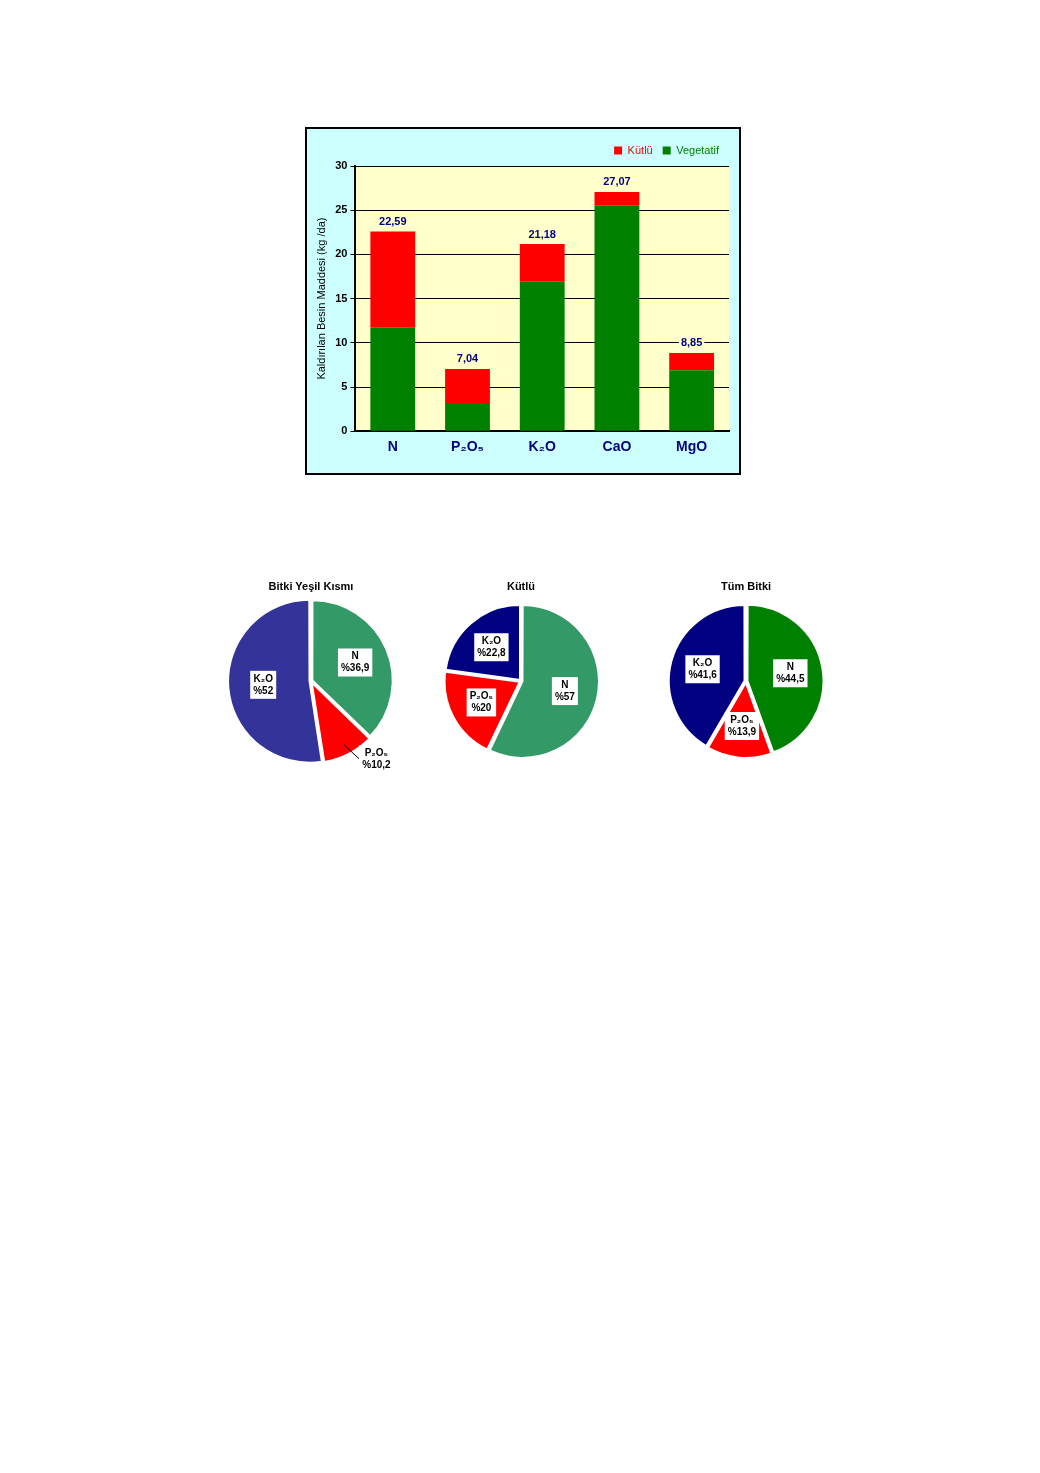 This screenshot has height=1473, width=1040. What do you see at coordinates (263, 690) in the screenshot?
I see `data-label: %52` at bounding box center [263, 690].